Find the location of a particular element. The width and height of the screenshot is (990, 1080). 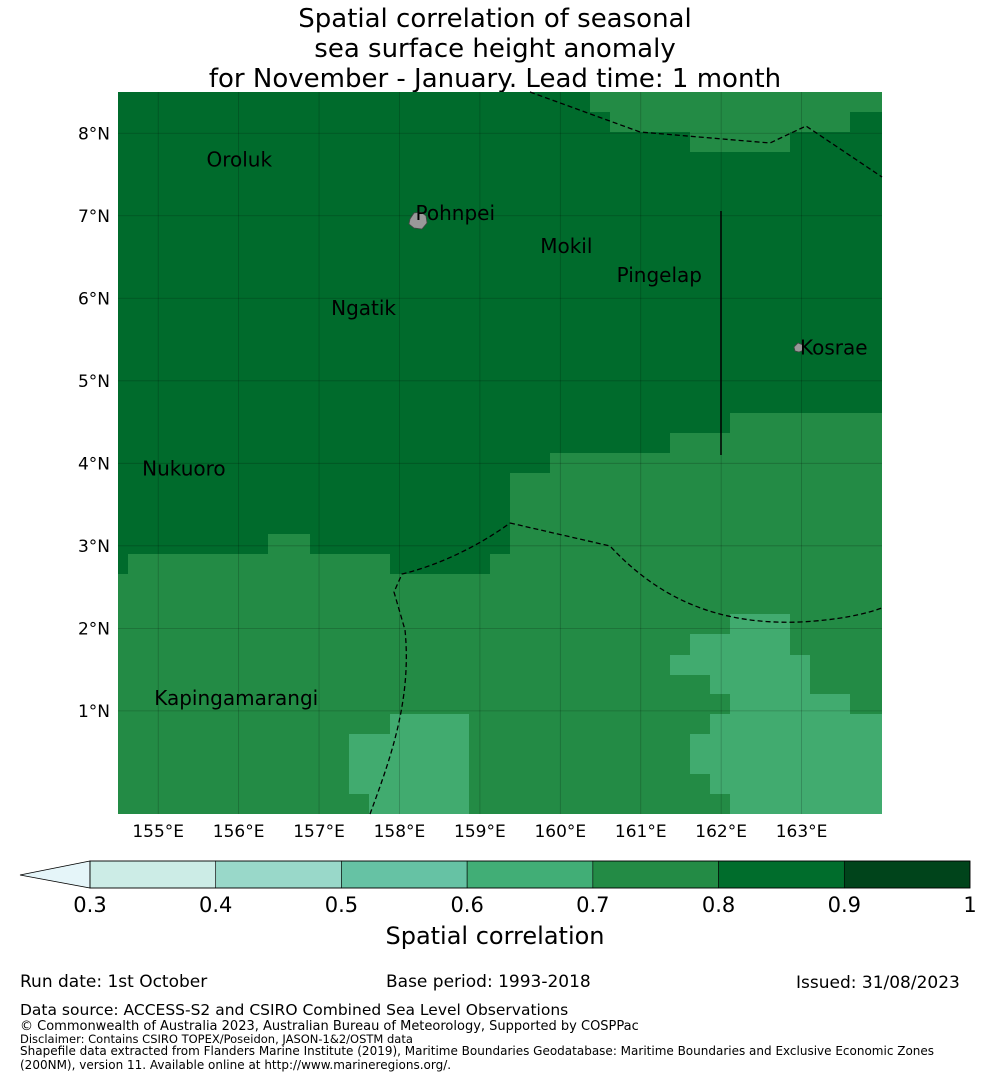

colorbar-tick-label: 0.6 is located at coordinates (466, 905).